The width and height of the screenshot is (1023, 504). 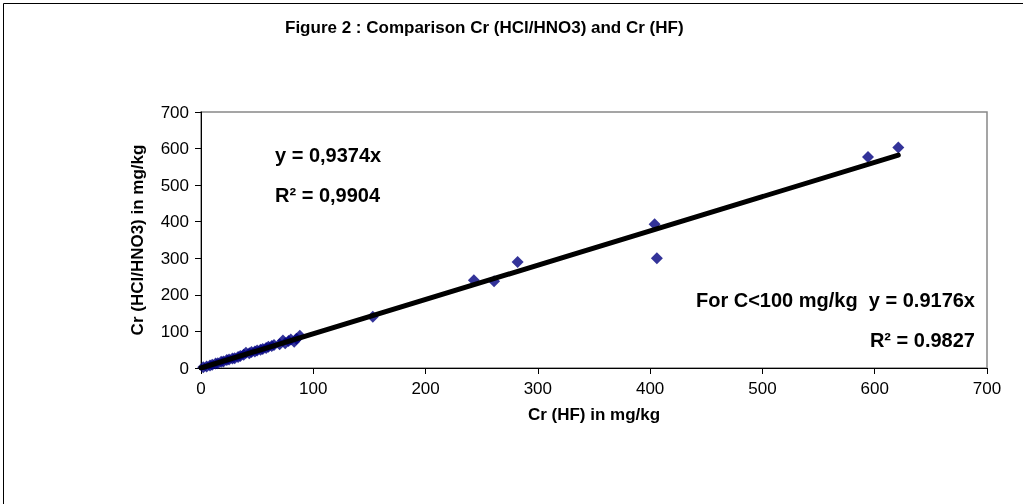 What do you see at coordinates (762, 388) in the screenshot?
I see `x-tick-label: 500` at bounding box center [762, 388].